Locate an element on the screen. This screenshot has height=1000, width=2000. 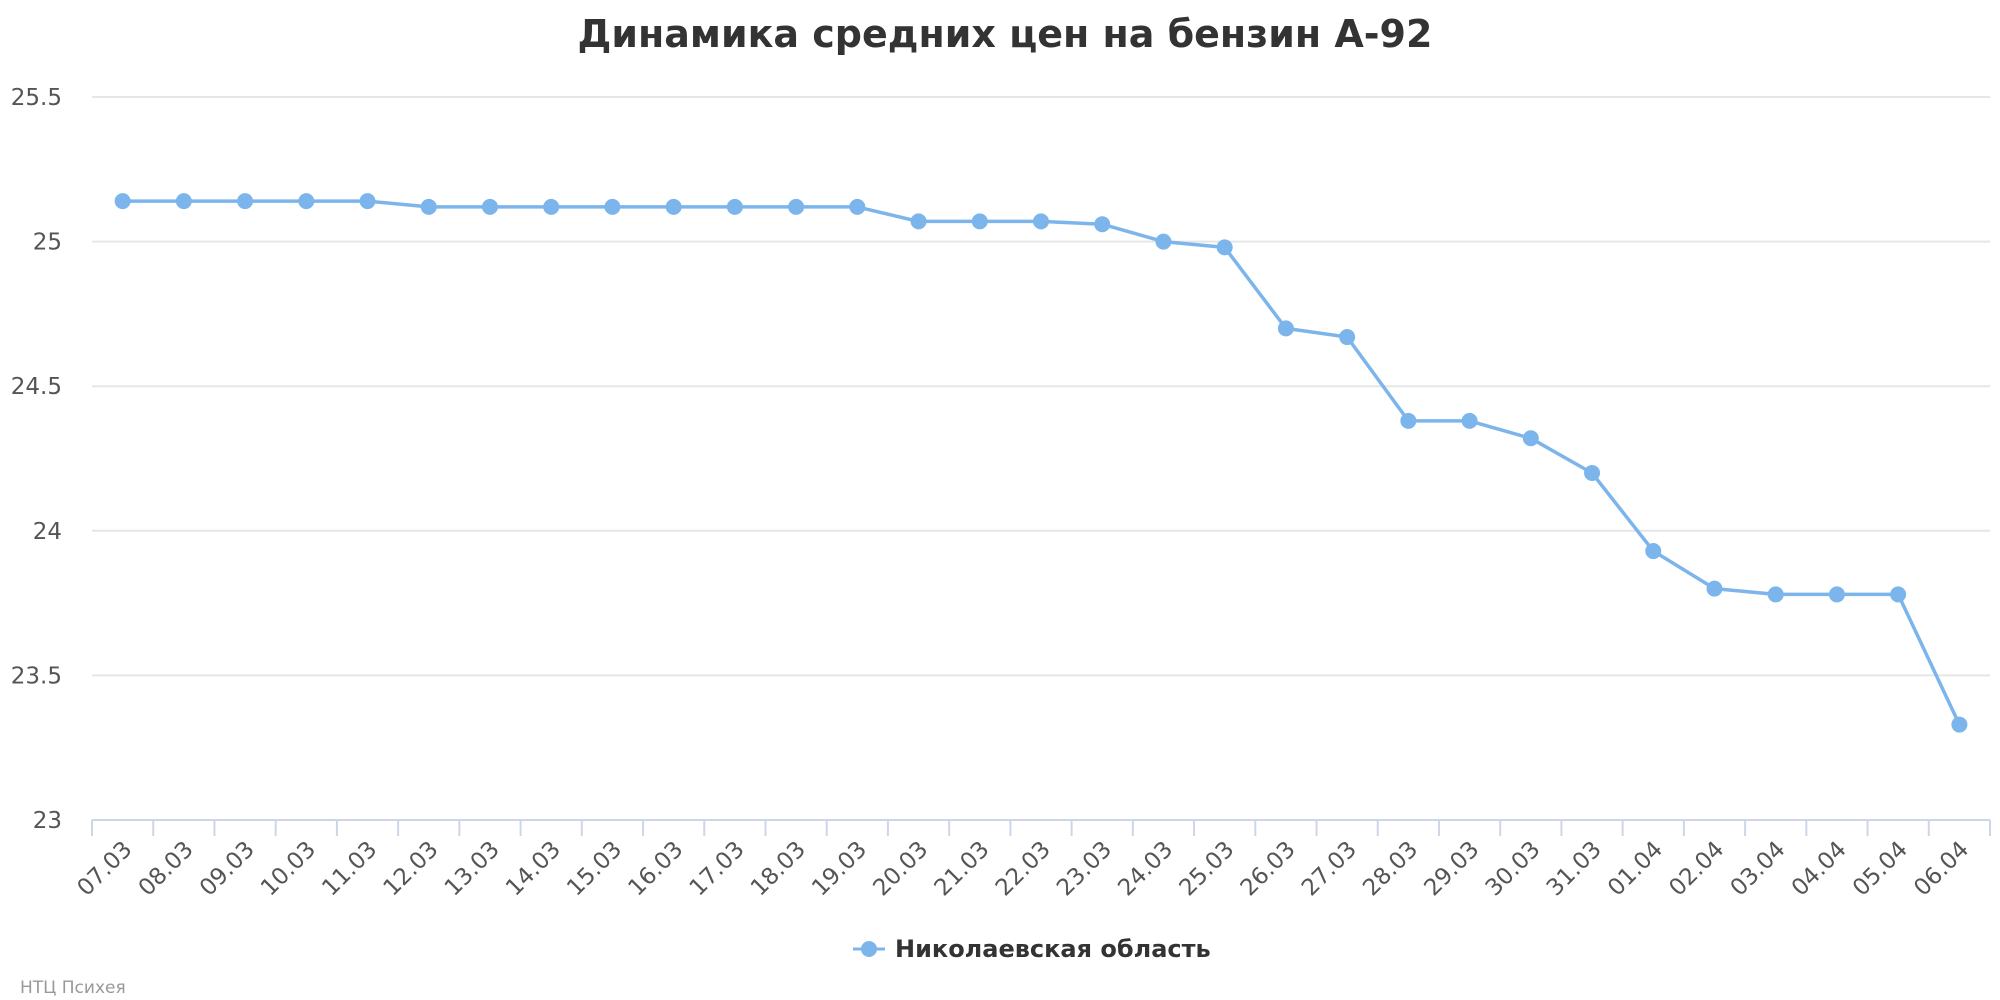
y-tick-label: 23.5 is located at coordinates (36, 676).